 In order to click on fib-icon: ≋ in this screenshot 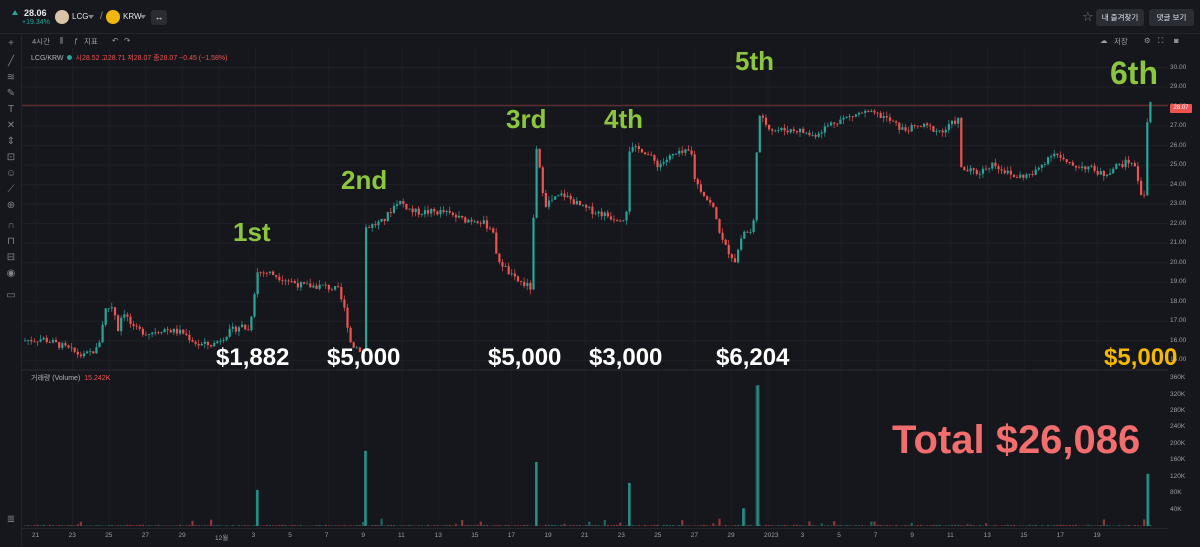, I will do `click(11, 77)`.